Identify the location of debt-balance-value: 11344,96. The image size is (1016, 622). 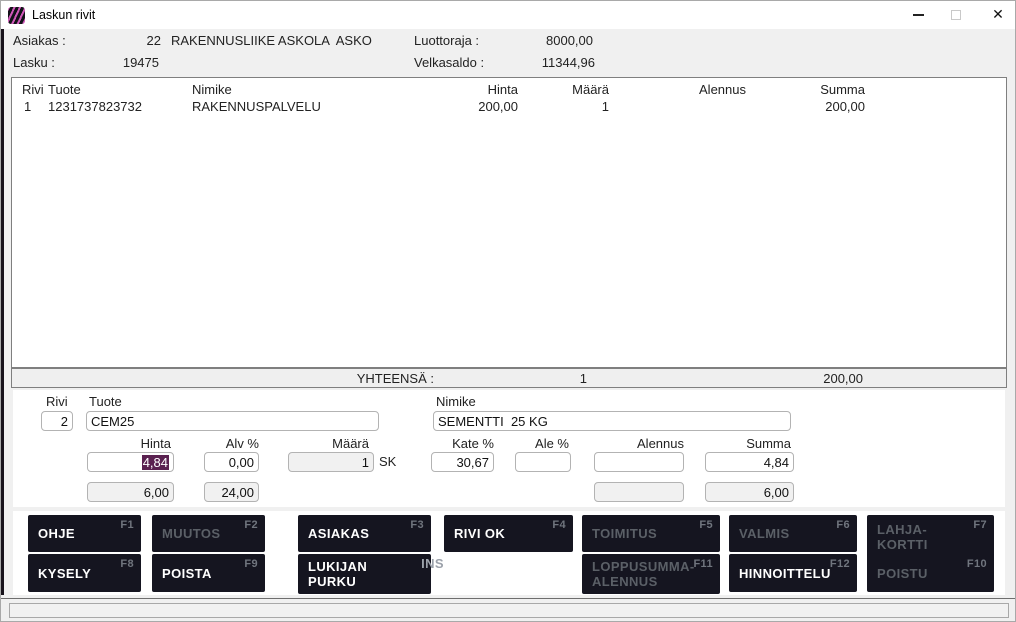
(568, 62).